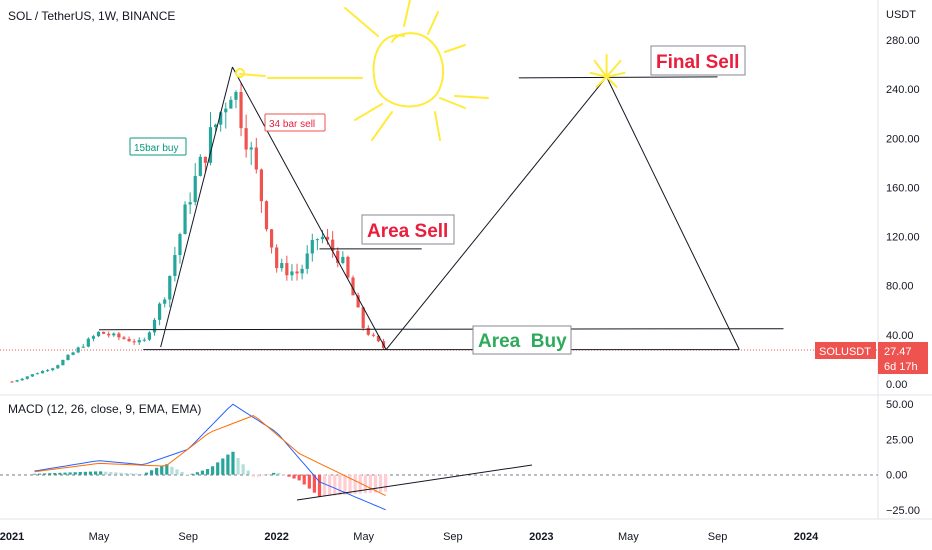 Image resolution: width=932 pixels, height=550 pixels. Describe the element at coordinates (806, 537) in the screenshot. I see `time-tick-label: 2024` at that location.